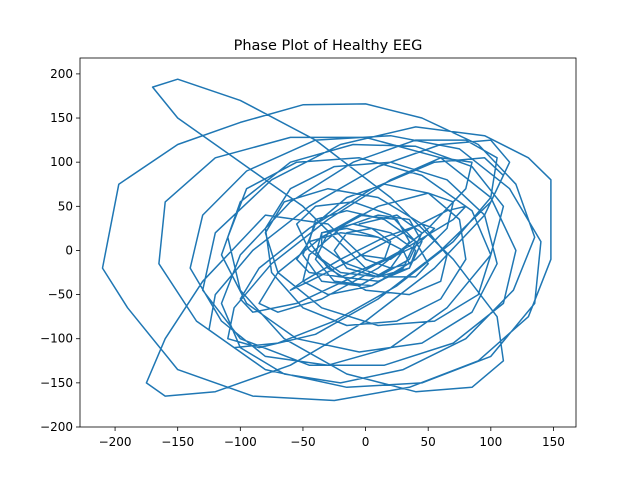 The image size is (640, 480). What do you see at coordinates (61, 74) in the screenshot?
I see `y-tick-label: 200` at bounding box center [61, 74].